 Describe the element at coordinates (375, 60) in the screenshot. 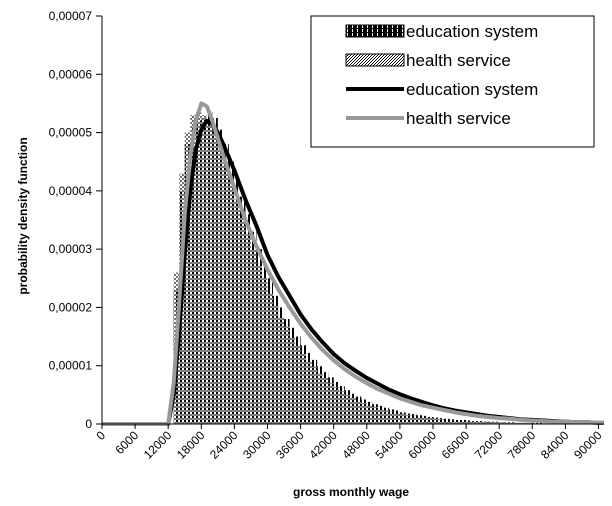

I see `legend-swatch-dots` at that location.